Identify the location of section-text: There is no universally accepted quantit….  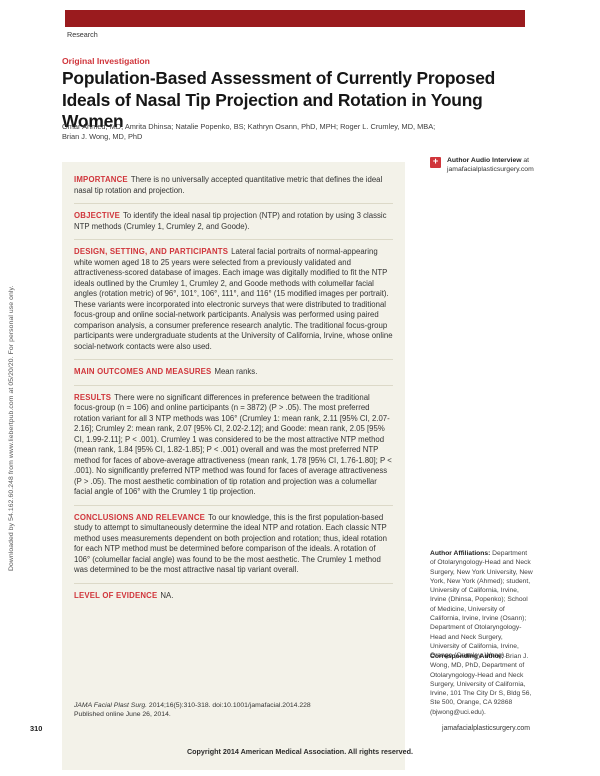
(228, 185).